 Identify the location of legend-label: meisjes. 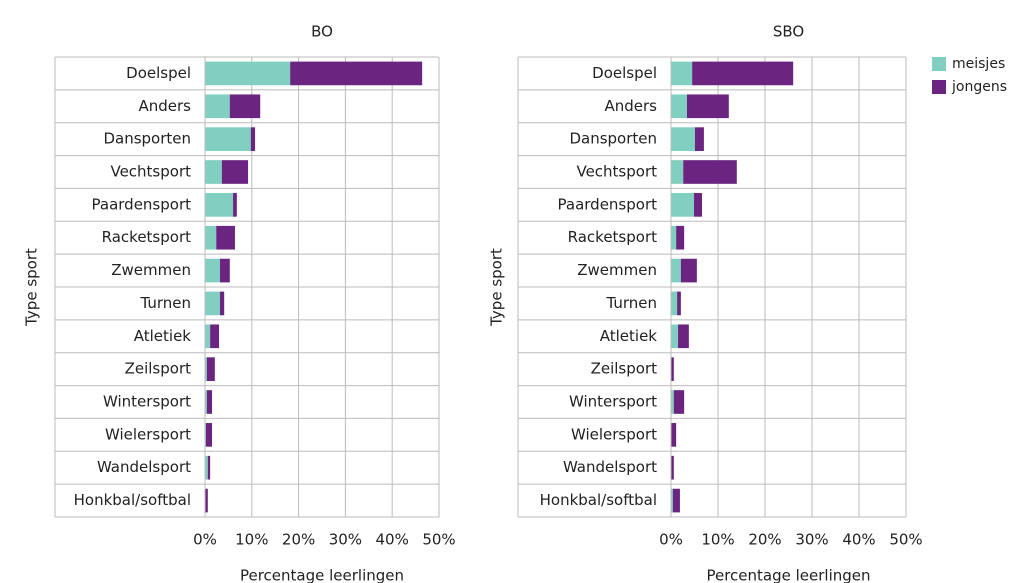
(978, 64).